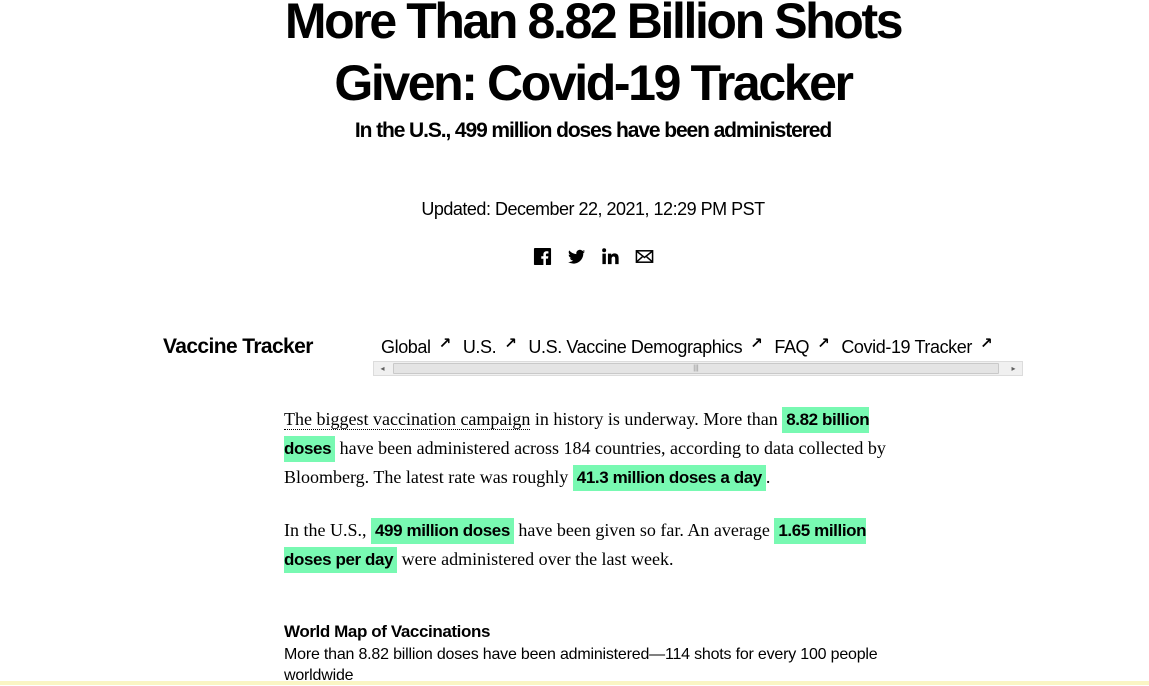  I want to click on email-icon, so click(644, 256).